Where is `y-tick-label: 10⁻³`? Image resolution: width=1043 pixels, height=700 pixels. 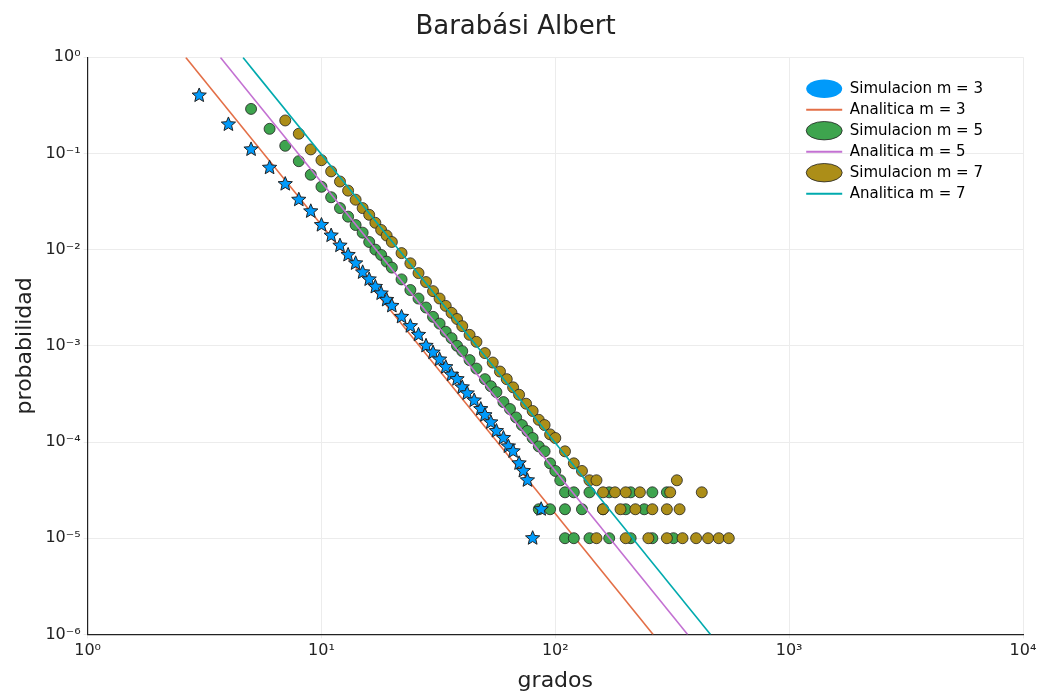
y-tick-label: 10⁻³ is located at coordinates (63, 344).